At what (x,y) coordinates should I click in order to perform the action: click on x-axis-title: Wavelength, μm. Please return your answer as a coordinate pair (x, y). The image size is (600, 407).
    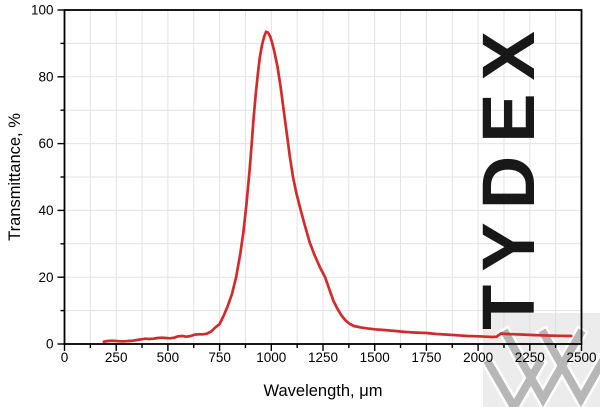
    Looking at the image, I should click on (323, 391).